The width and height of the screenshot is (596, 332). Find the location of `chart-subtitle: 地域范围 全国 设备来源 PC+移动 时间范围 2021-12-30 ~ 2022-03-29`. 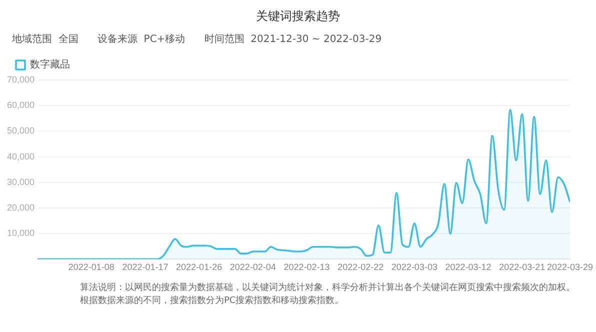

chart-subtitle: 地域范围 全国 设备来源 PC+移动 时间范围 2021-12-30 ~ 2022-03-29 is located at coordinates (197, 39).